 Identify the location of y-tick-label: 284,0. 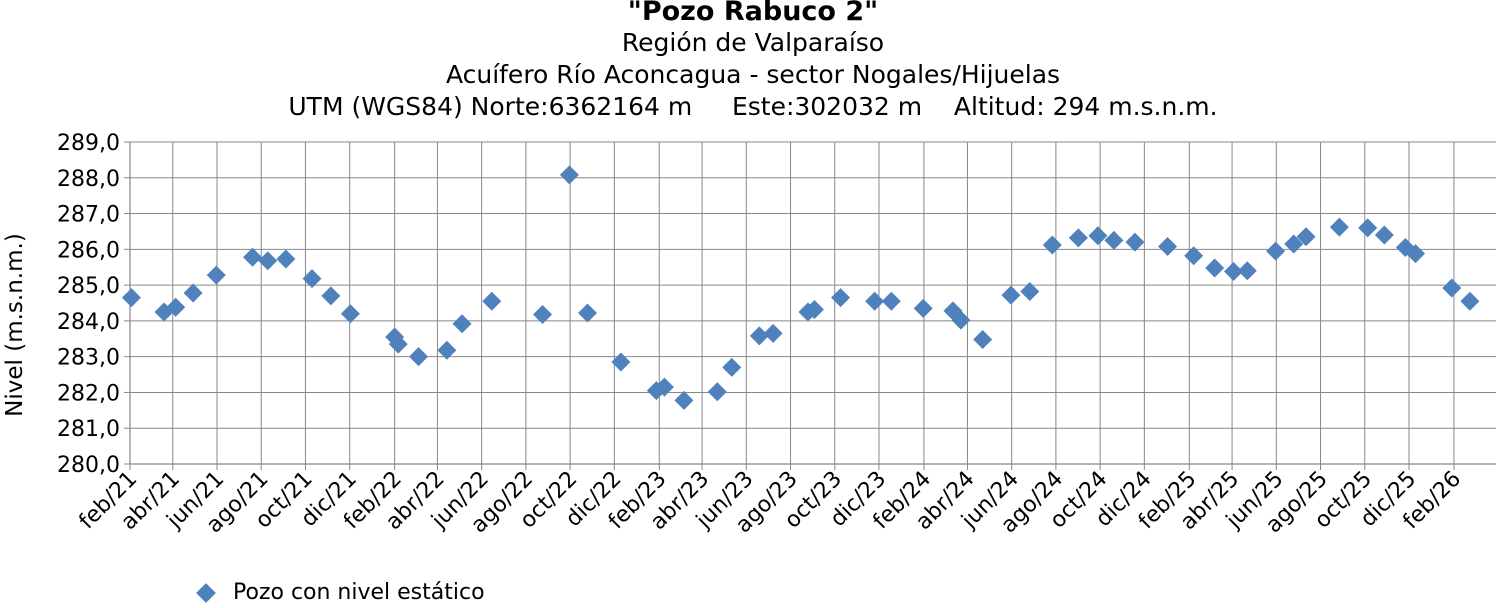
(88, 322).